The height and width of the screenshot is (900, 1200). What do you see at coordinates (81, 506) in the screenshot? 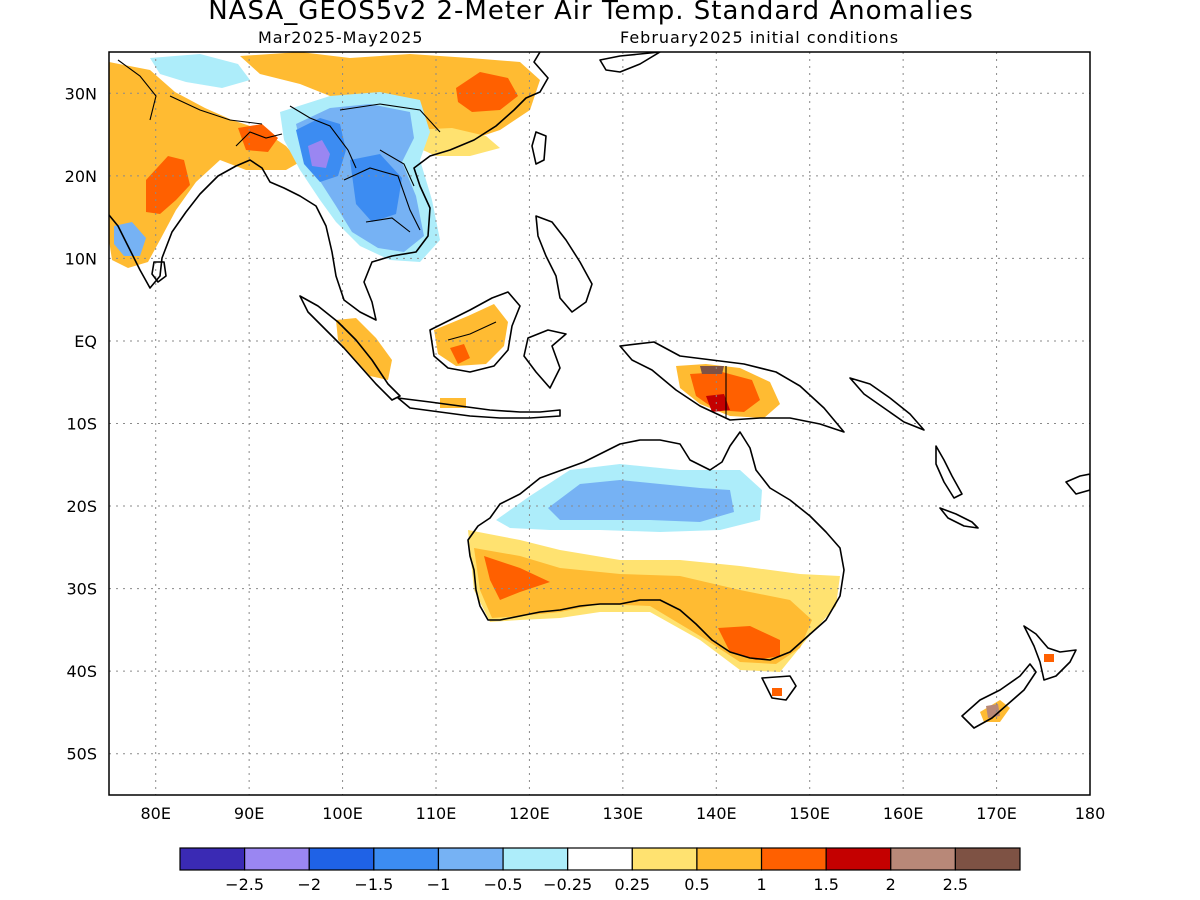
I see `lat-tick-label: 20S` at bounding box center [81, 506].